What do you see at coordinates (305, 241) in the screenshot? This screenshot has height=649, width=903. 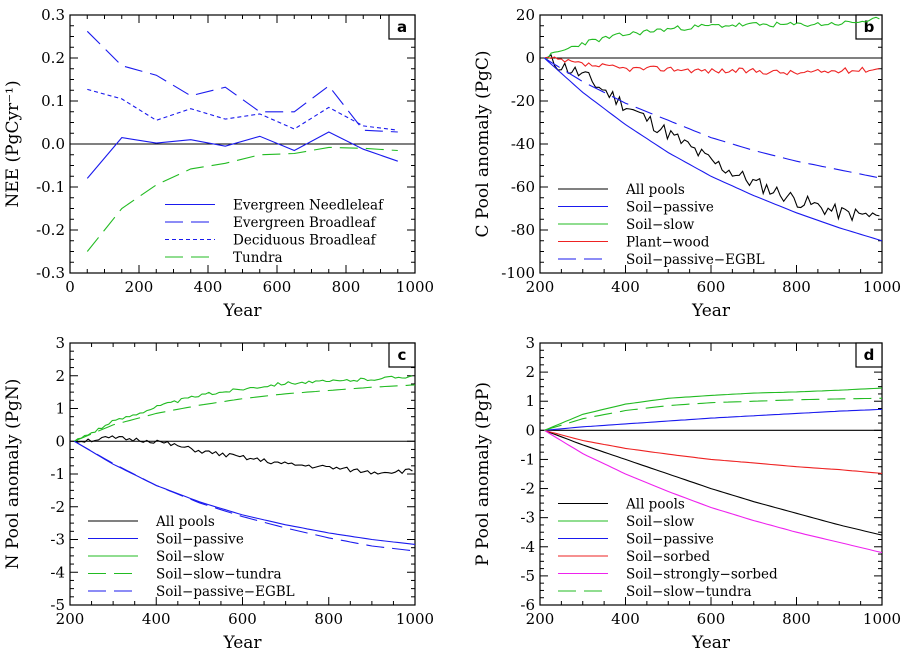 I see `legend-label: Deciduous Broadleaf` at bounding box center [305, 241].